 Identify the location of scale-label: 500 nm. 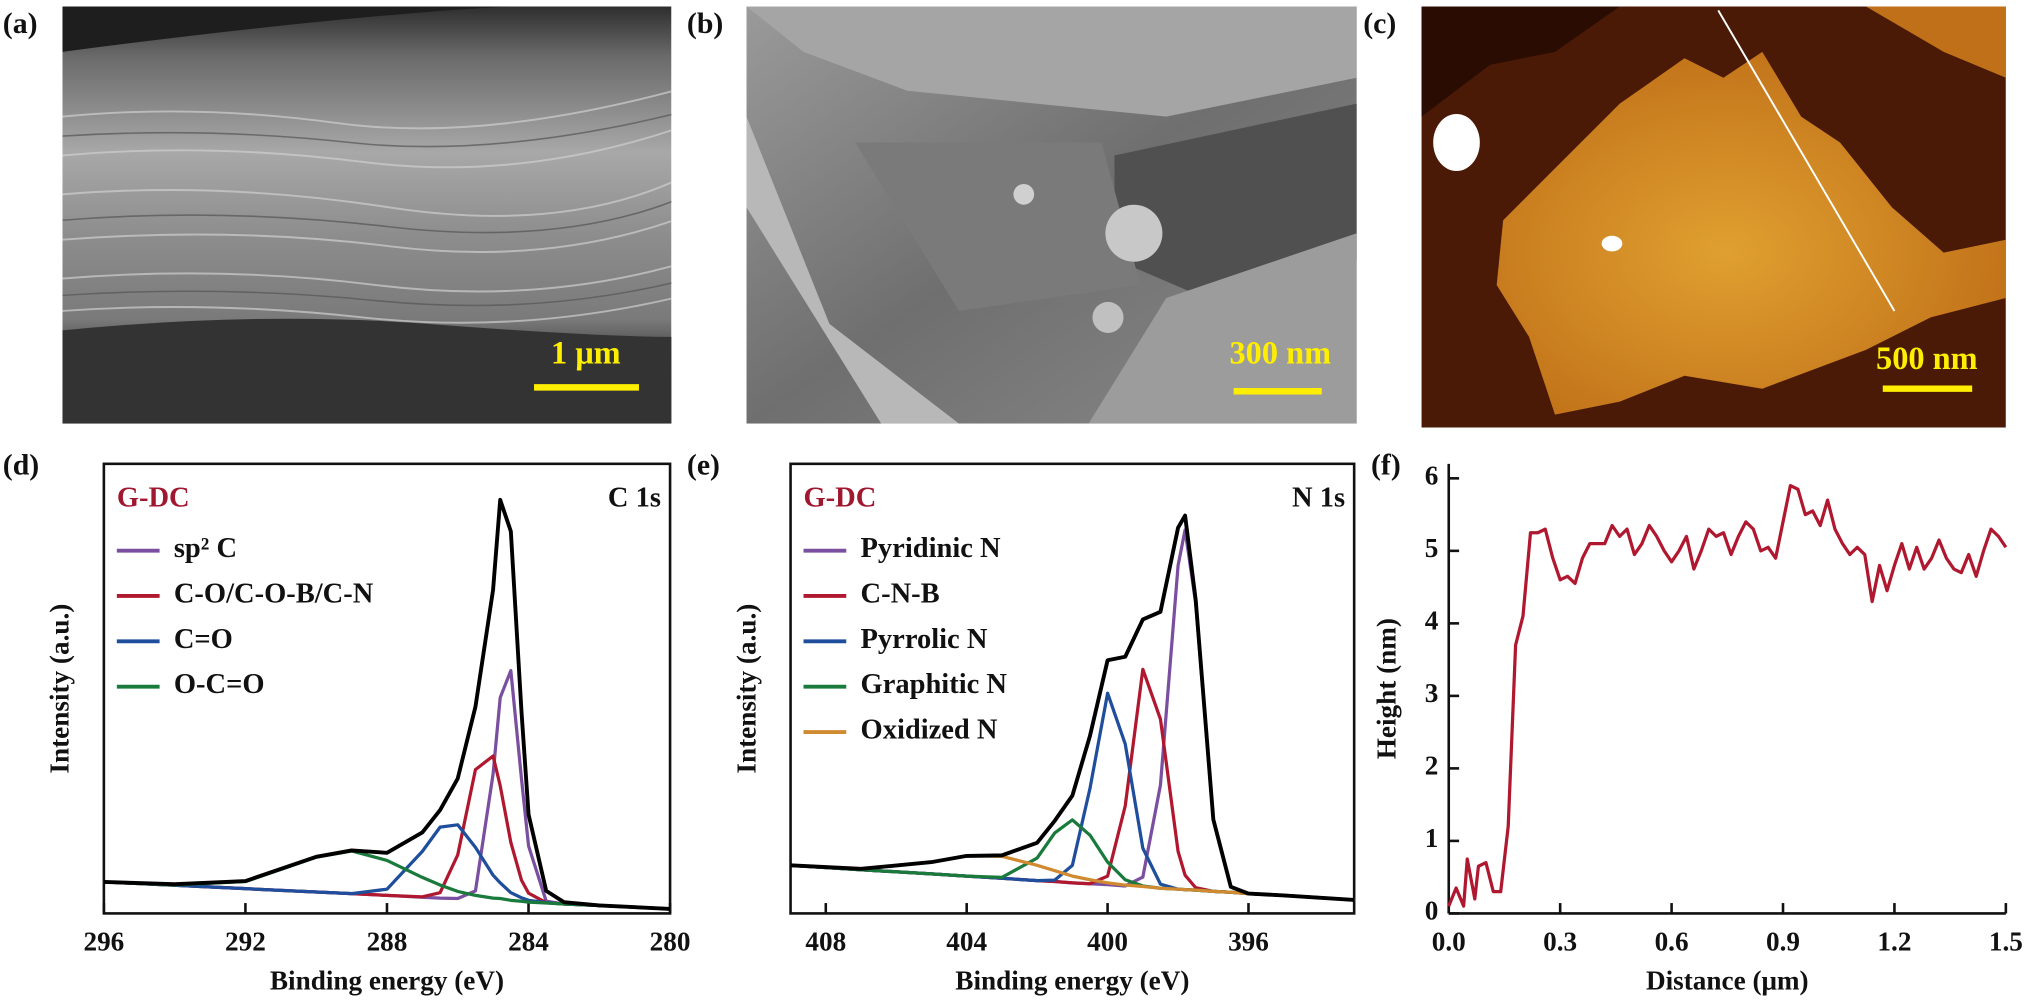
(1927, 359).